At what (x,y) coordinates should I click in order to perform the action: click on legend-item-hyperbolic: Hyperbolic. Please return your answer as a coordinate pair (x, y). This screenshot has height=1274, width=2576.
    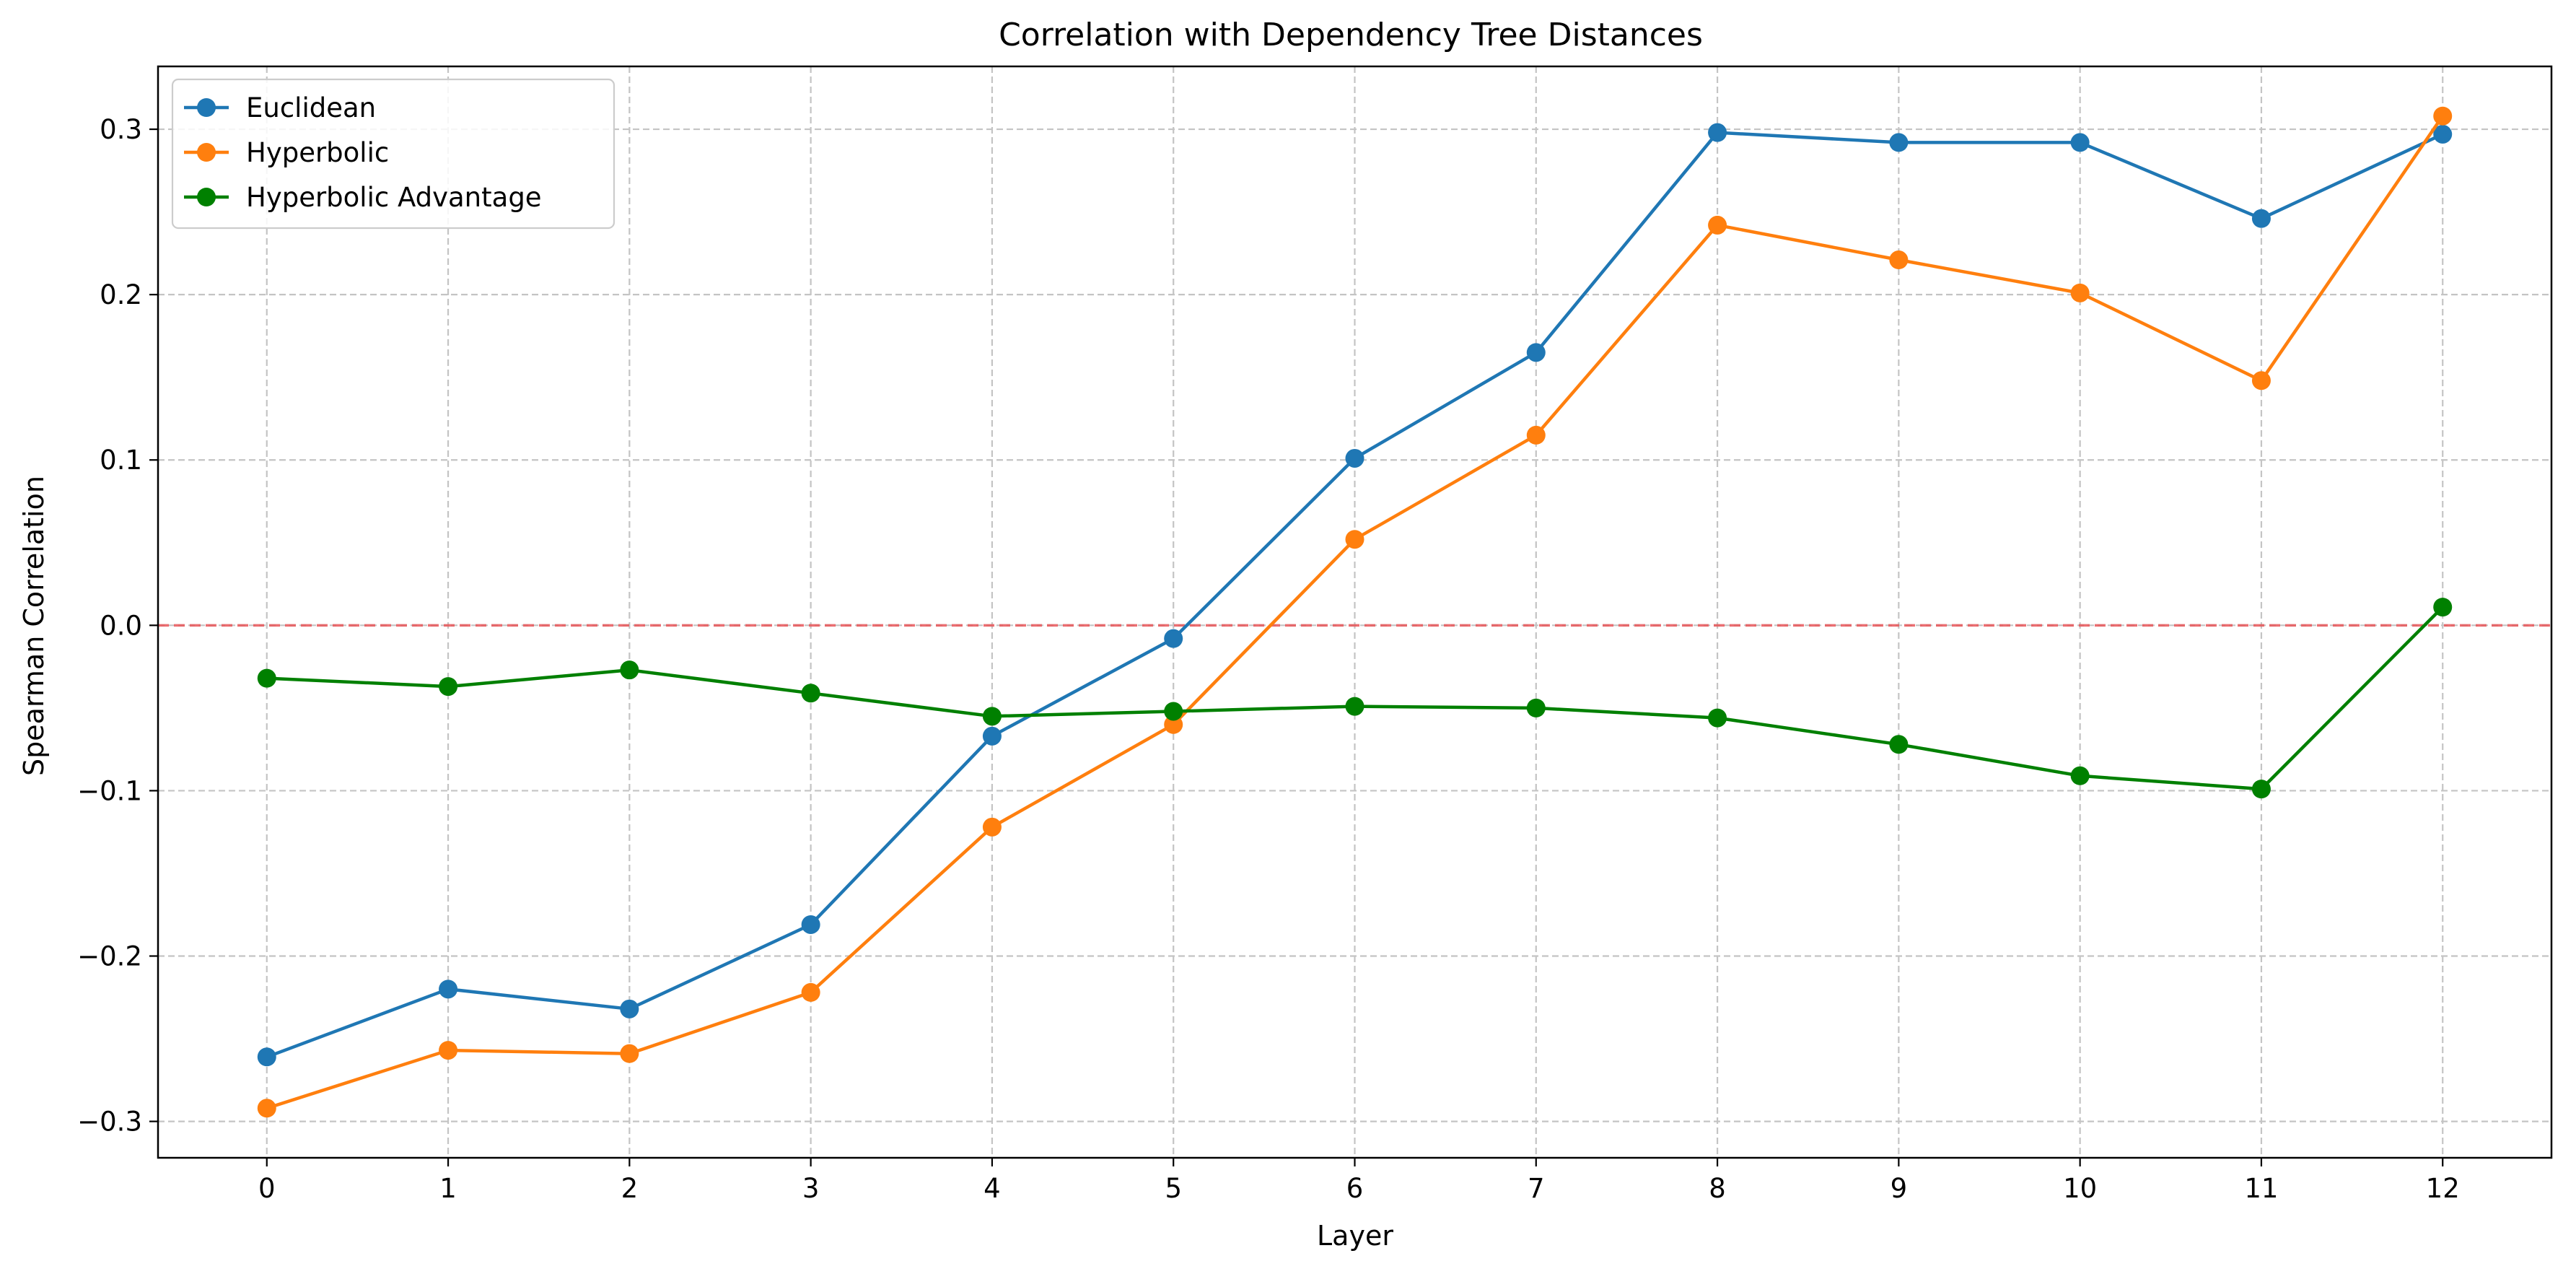
    Looking at the image, I should click on (286, 152).